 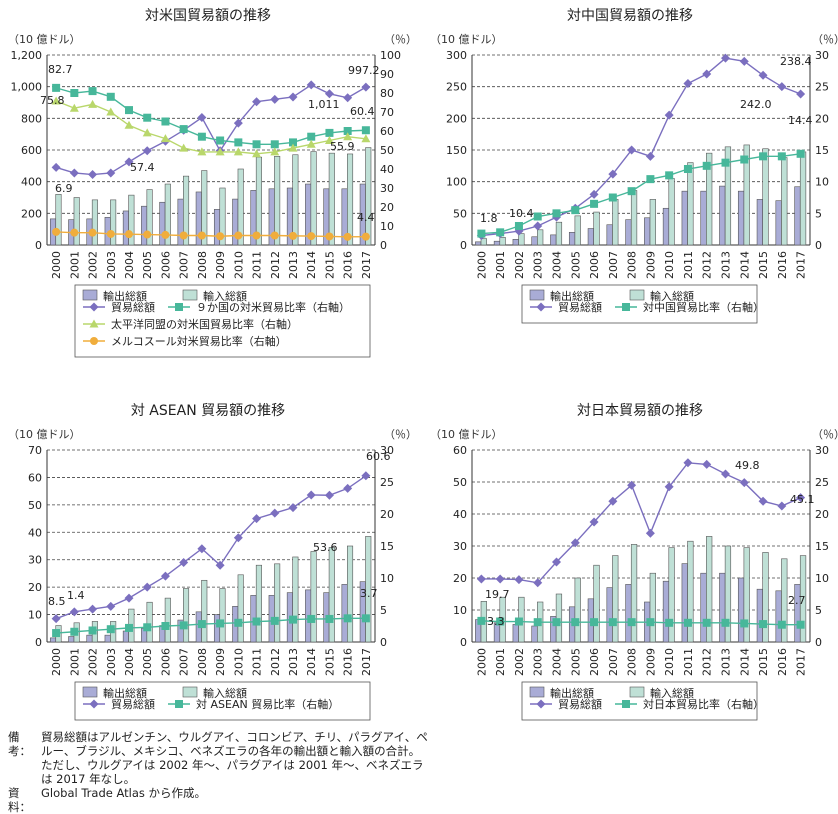 What do you see at coordinates (613, 265) in the screenshot?
I see `x-tick-label: 2007` at bounding box center [613, 265].